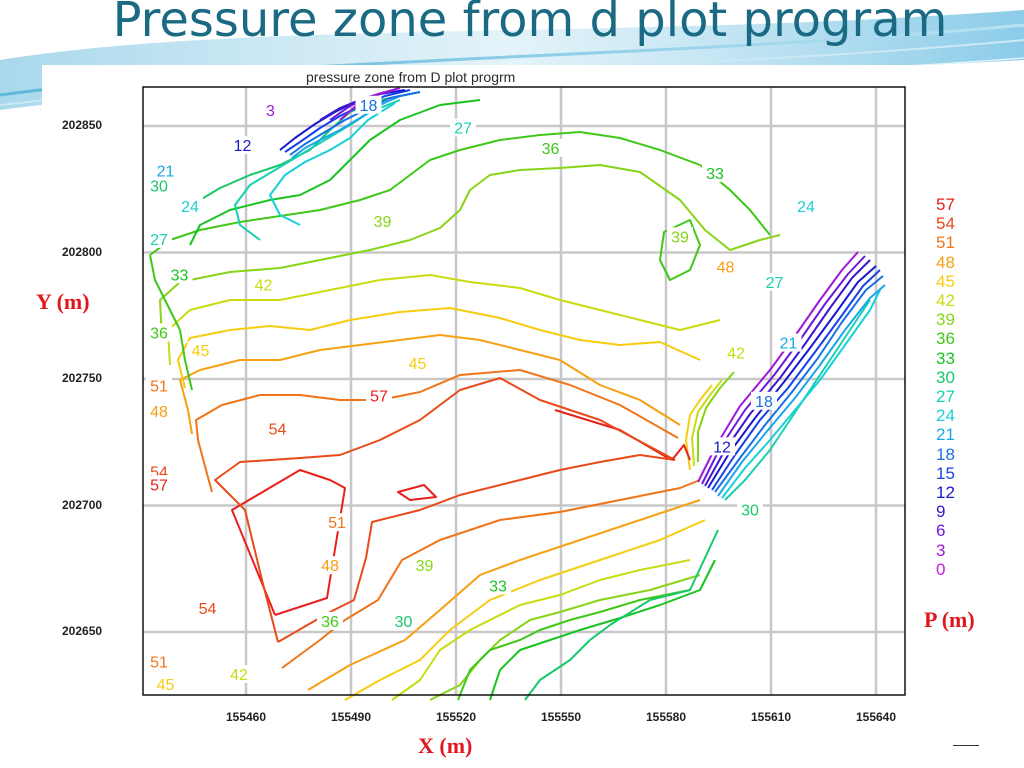 The image size is (1024, 768). I want to click on contour-label: 51, so click(159, 386).